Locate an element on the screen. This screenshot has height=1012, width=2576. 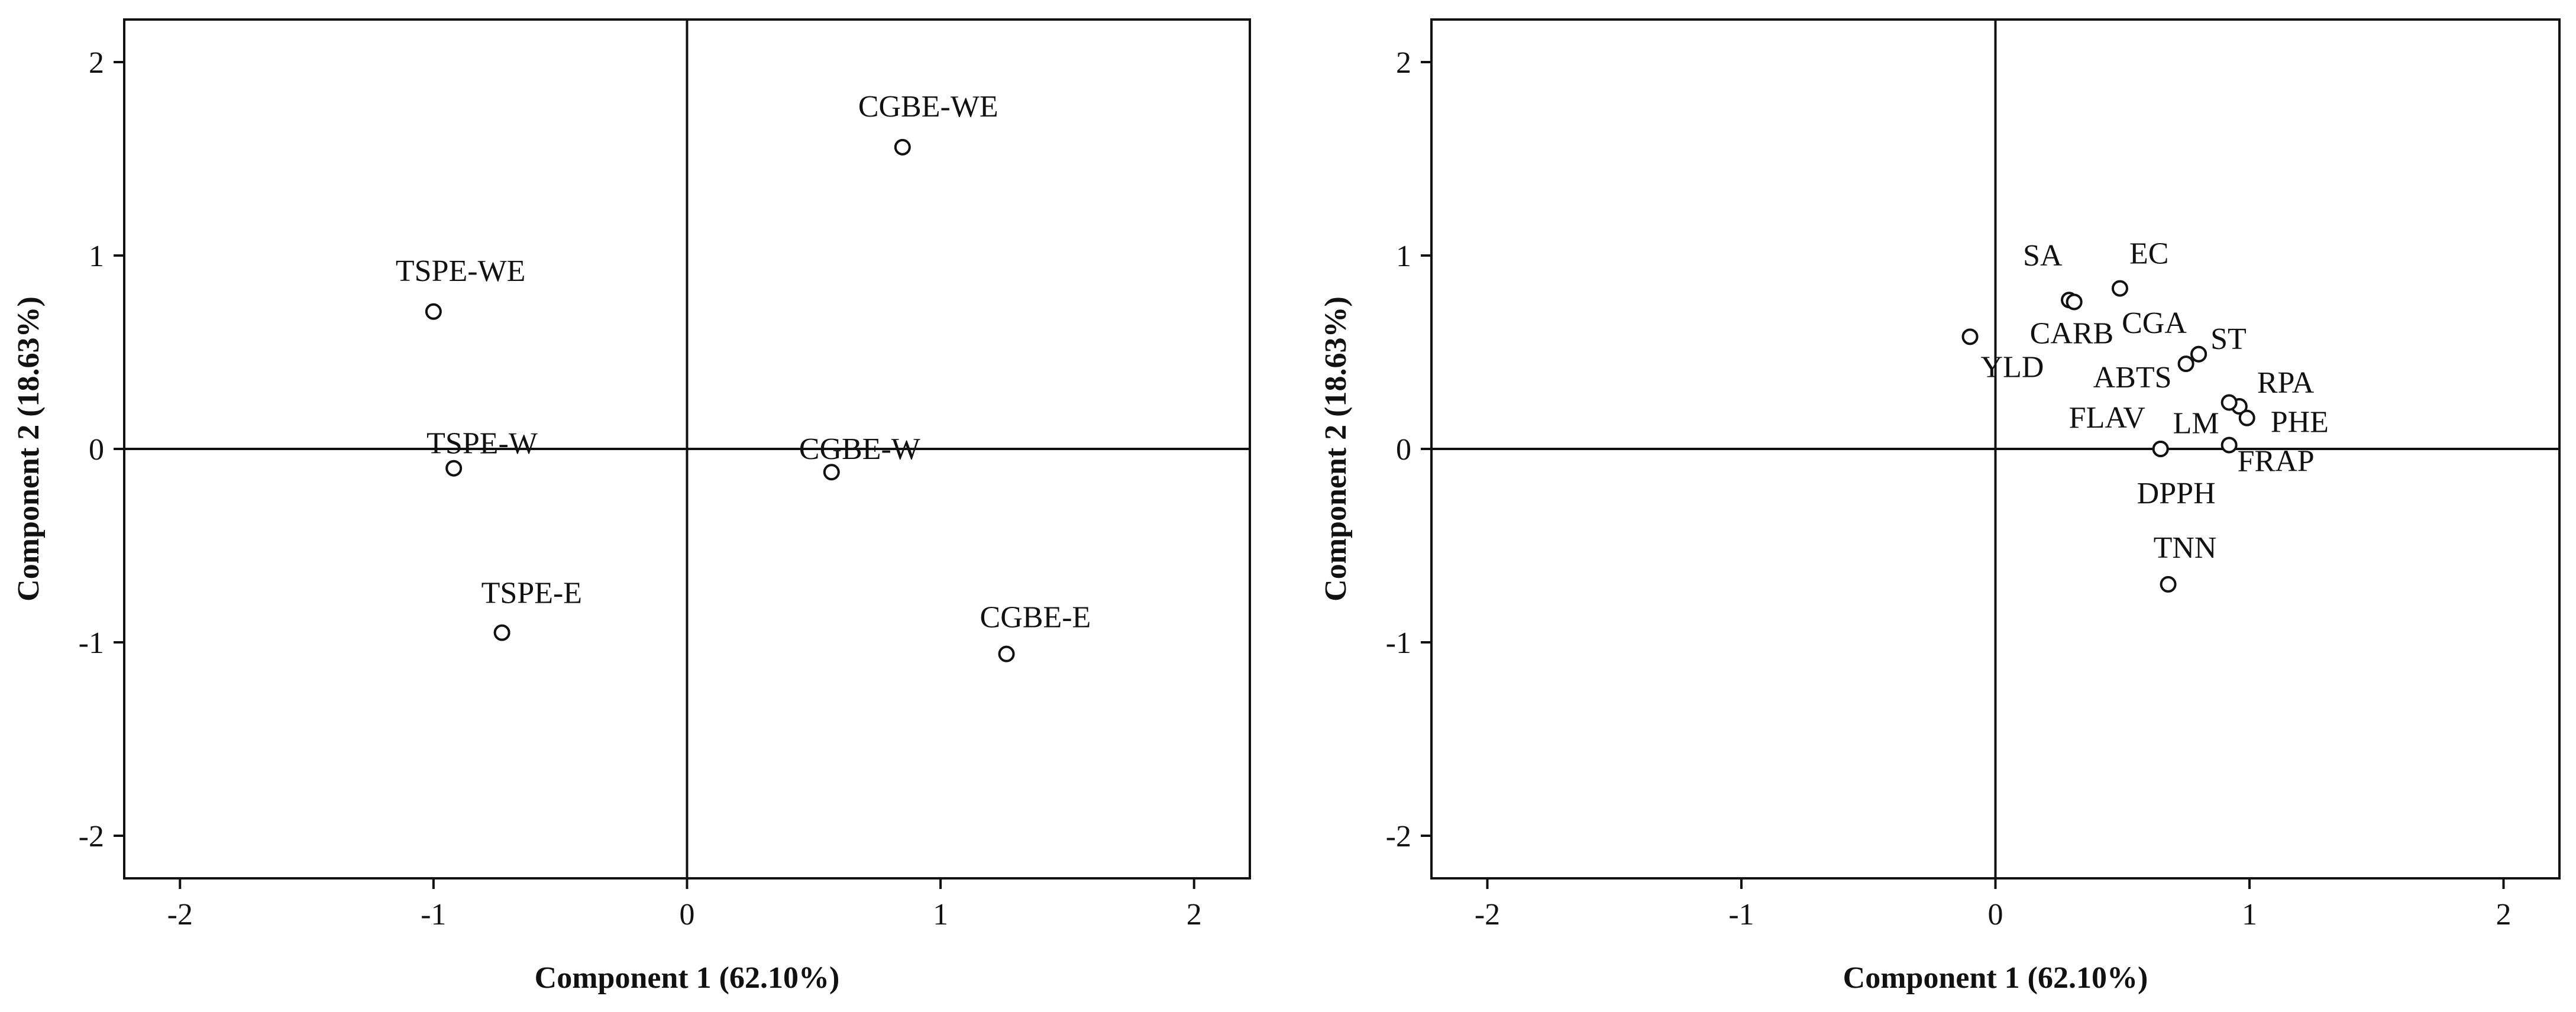
point-label: ST is located at coordinates (2228, 339).